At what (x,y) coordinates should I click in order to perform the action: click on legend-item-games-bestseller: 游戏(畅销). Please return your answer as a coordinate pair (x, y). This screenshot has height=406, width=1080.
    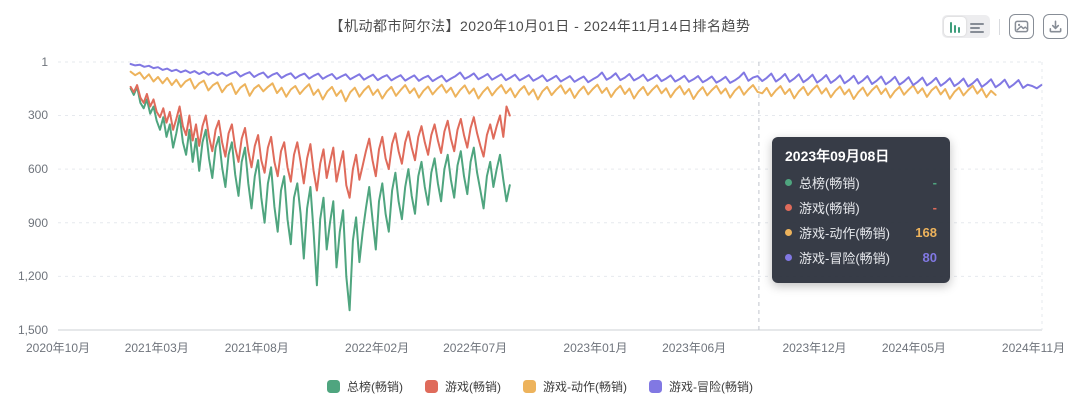
    Looking at the image, I should click on (463, 386).